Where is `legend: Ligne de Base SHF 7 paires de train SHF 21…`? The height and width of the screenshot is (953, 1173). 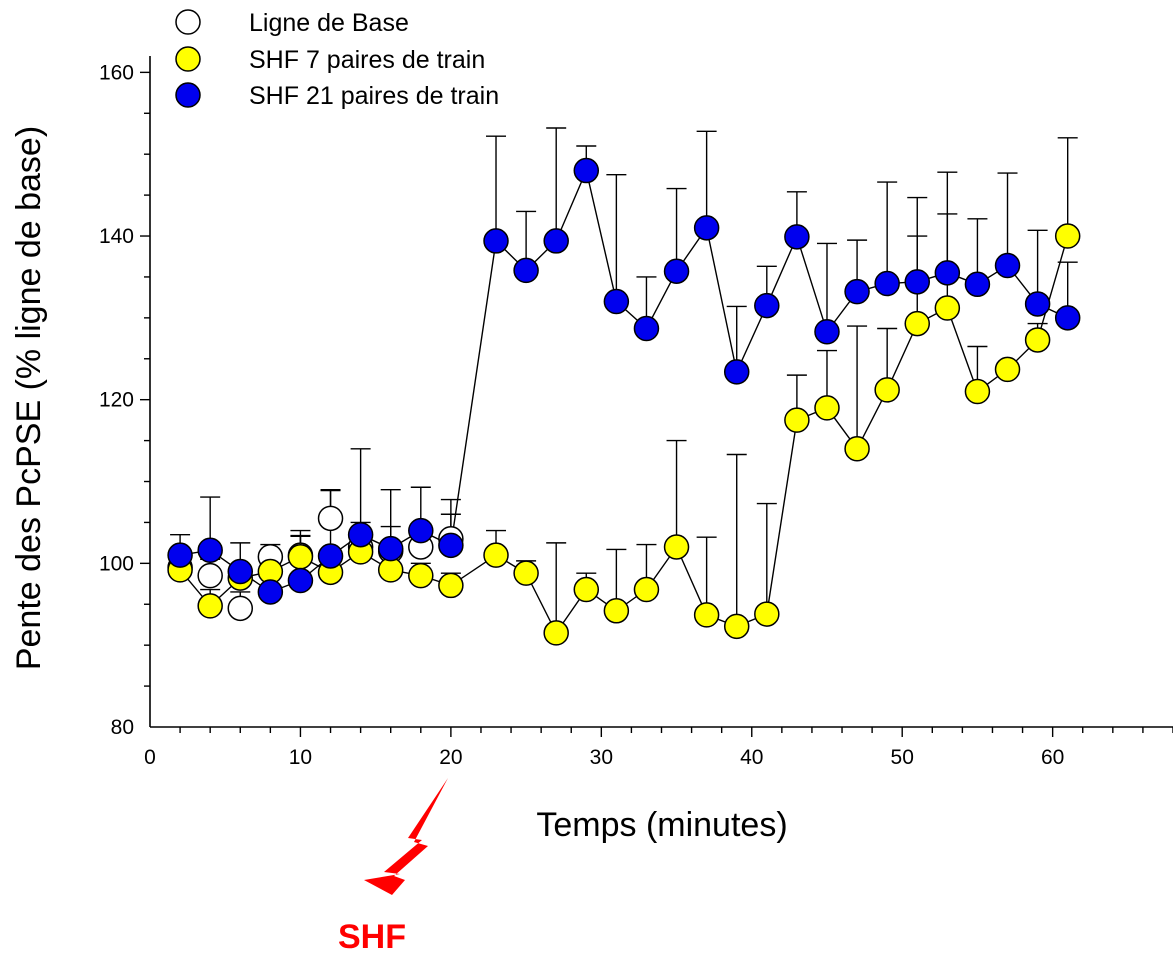
legend: Ligne de Base SHF 7 paires de train SHF 21… is located at coordinates (337, 59).